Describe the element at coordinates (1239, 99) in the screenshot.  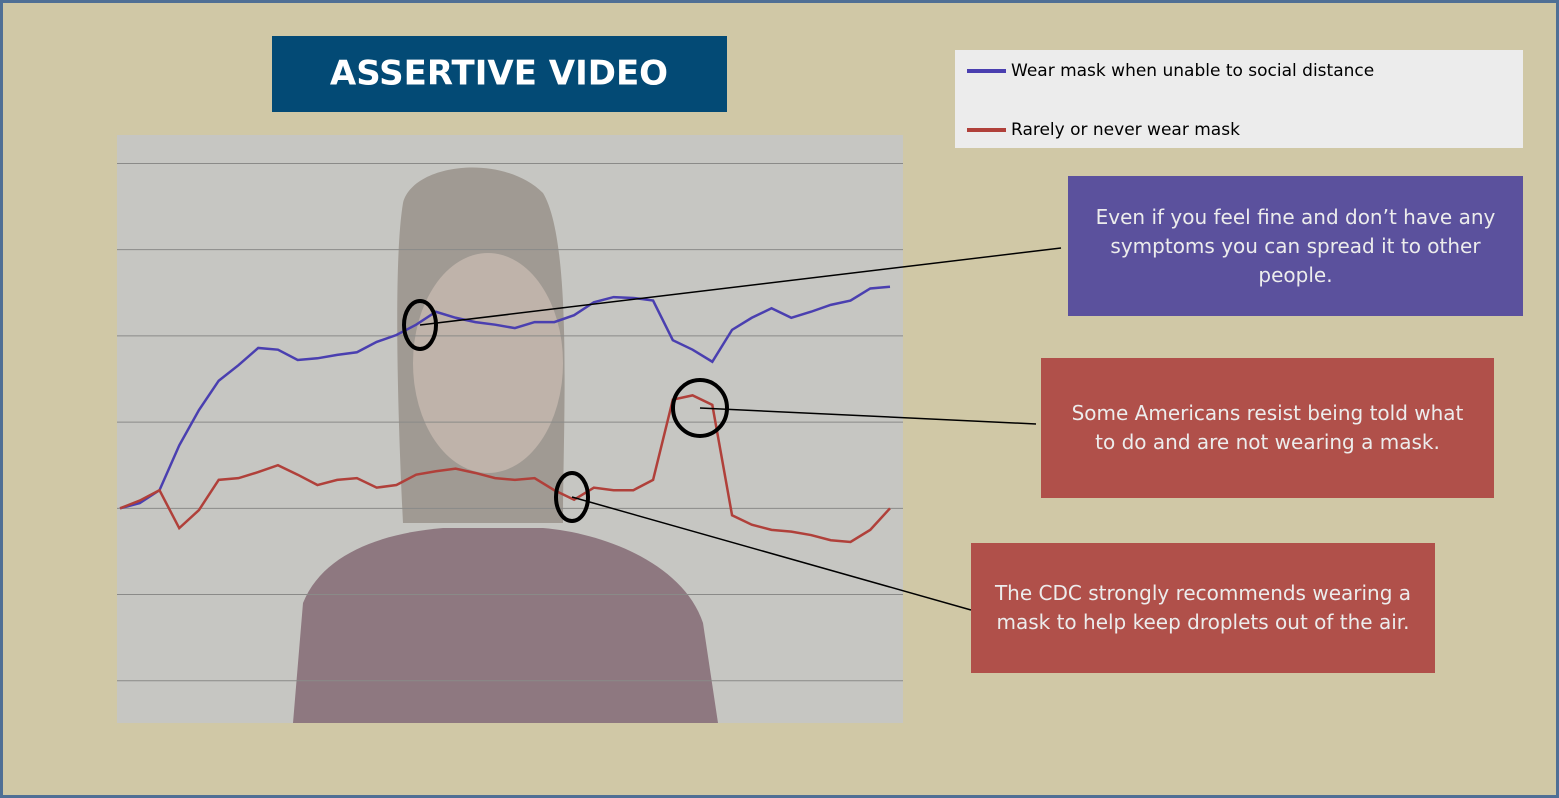
I see `legend` at that location.